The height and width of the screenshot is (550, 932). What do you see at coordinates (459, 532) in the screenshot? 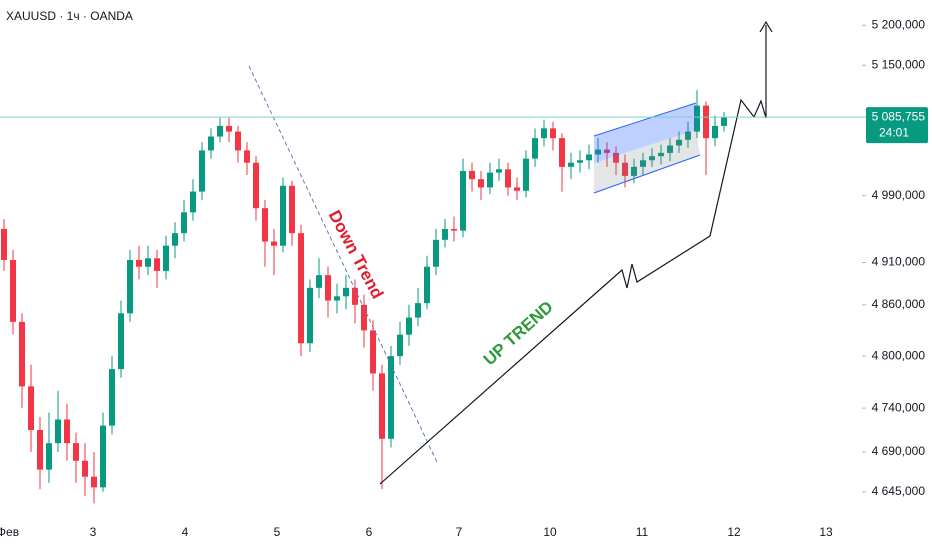
I see `x-tick-label: 7` at bounding box center [459, 532].